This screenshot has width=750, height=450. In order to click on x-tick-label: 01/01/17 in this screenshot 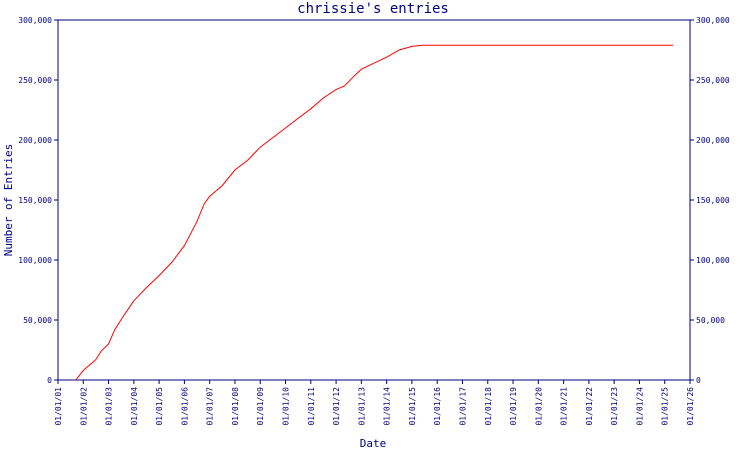, I will do `click(462, 406)`.